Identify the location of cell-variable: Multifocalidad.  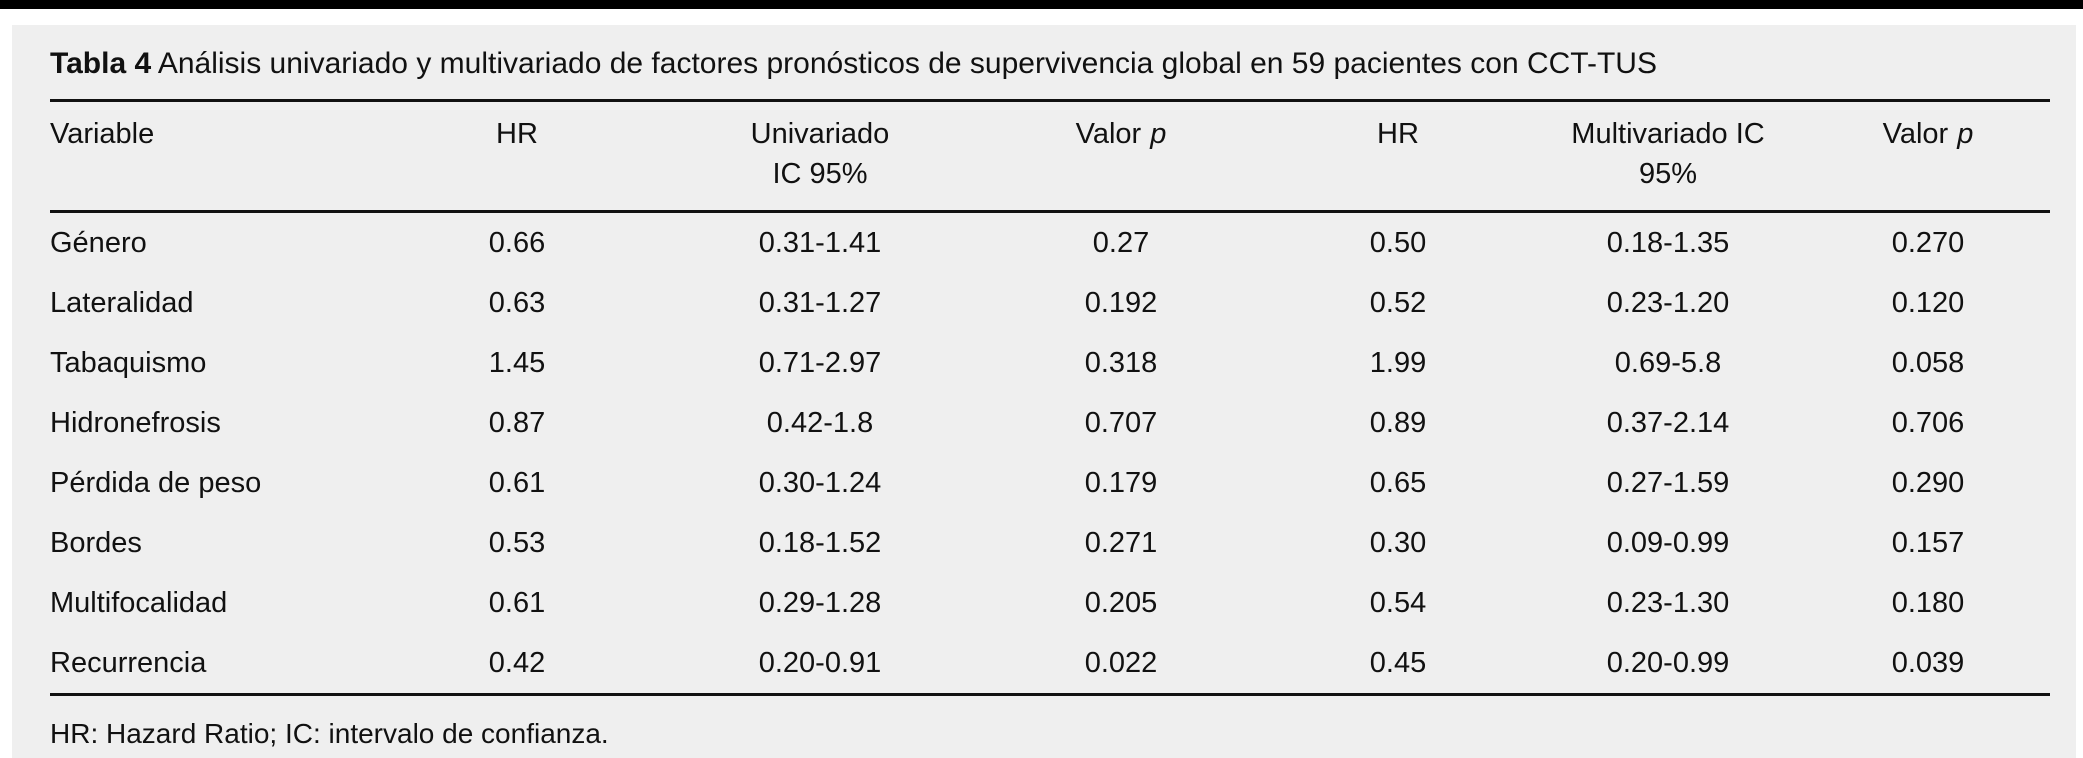
(139, 602).